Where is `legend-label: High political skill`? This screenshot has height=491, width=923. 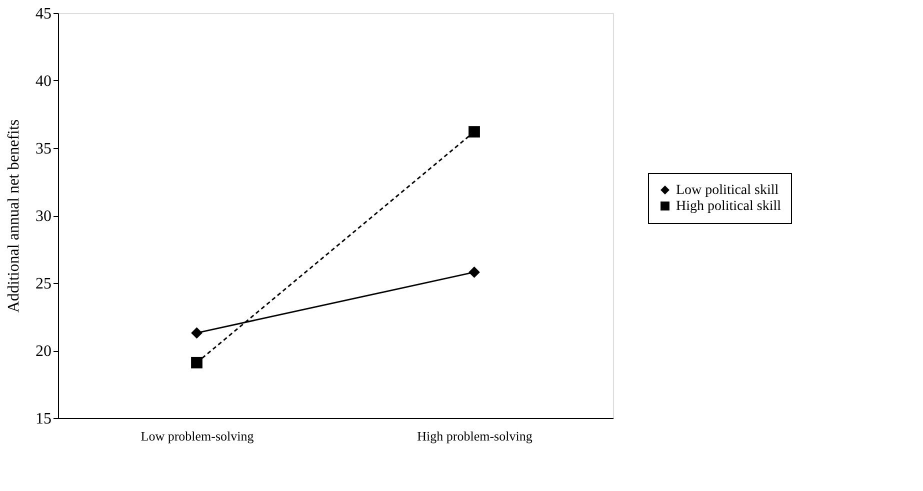
legend-label: High political skill is located at coordinates (729, 206).